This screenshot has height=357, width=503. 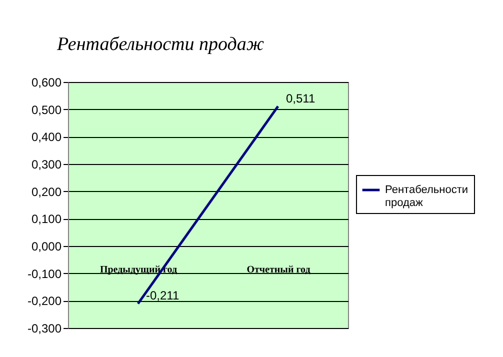 What do you see at coordinates (46, 191) in the screenshot?
I see `y-tick-label: 0,200` at bounding box center [46, 191].